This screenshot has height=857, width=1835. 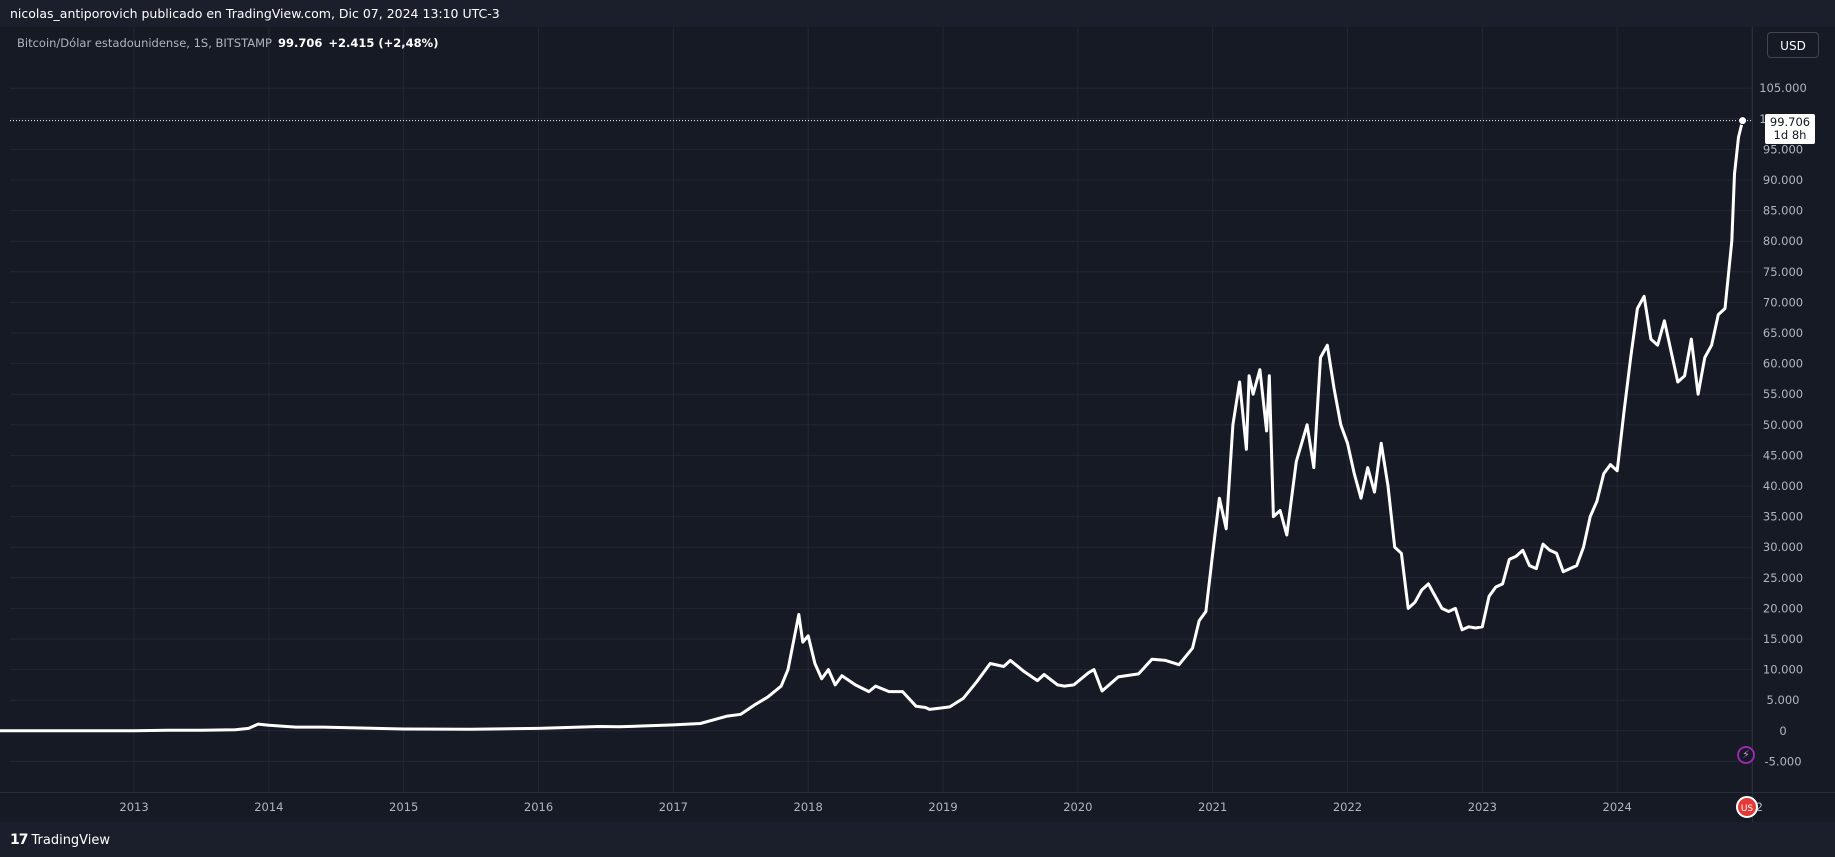 I want to click on y-tick-label: 10.000, so click(x=1783, y=670).